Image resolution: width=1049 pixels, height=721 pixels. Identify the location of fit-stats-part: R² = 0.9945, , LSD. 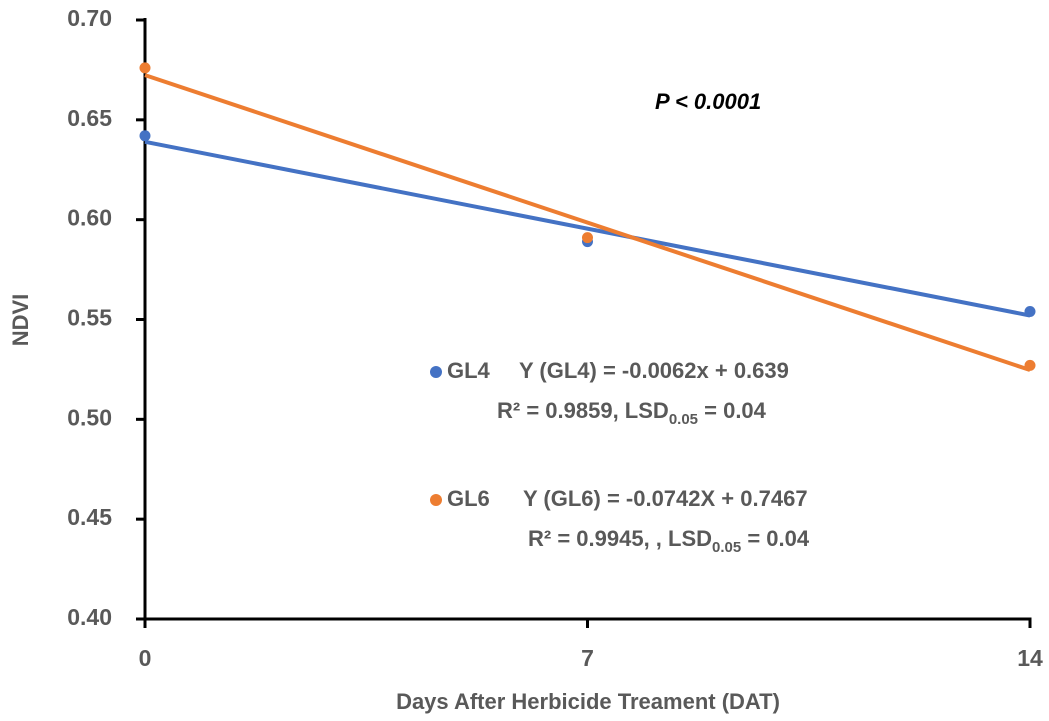
(620, 538).